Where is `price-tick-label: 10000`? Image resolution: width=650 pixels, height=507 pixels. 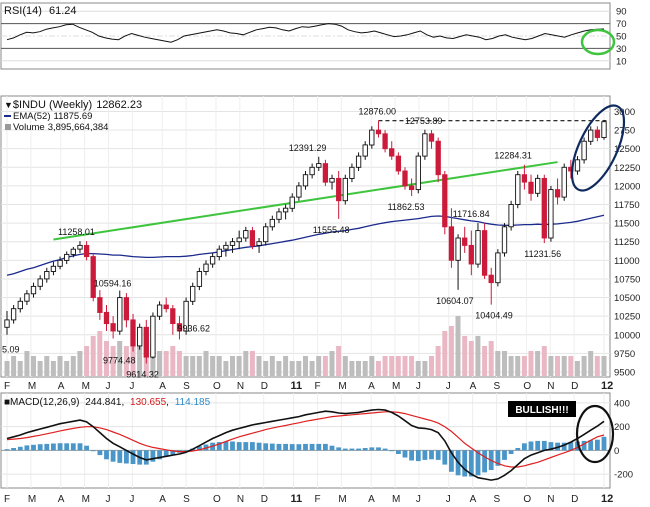
price-tick-label: 10000 is located at coordinates (627, 335).